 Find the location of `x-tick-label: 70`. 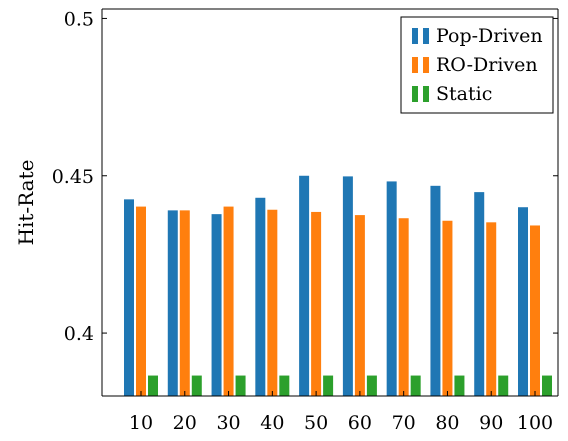

x-tick-label: 70 is located at coordinates (404, 423).